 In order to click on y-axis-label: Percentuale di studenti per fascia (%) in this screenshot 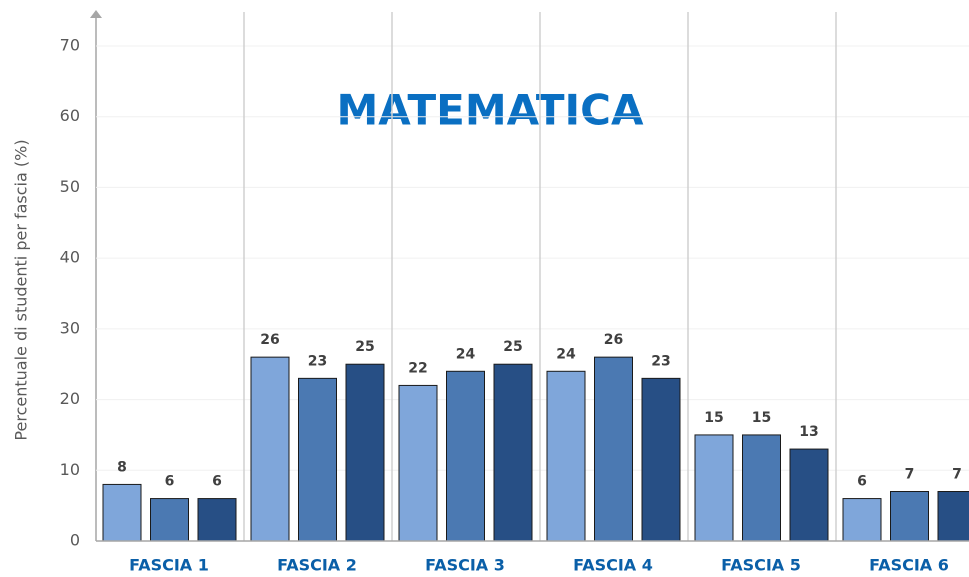, I will do `click(21, 289)`.